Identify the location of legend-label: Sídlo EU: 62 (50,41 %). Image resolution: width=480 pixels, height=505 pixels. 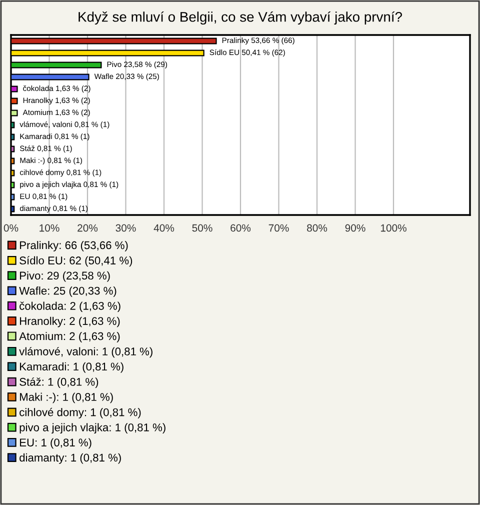
(76, 261).